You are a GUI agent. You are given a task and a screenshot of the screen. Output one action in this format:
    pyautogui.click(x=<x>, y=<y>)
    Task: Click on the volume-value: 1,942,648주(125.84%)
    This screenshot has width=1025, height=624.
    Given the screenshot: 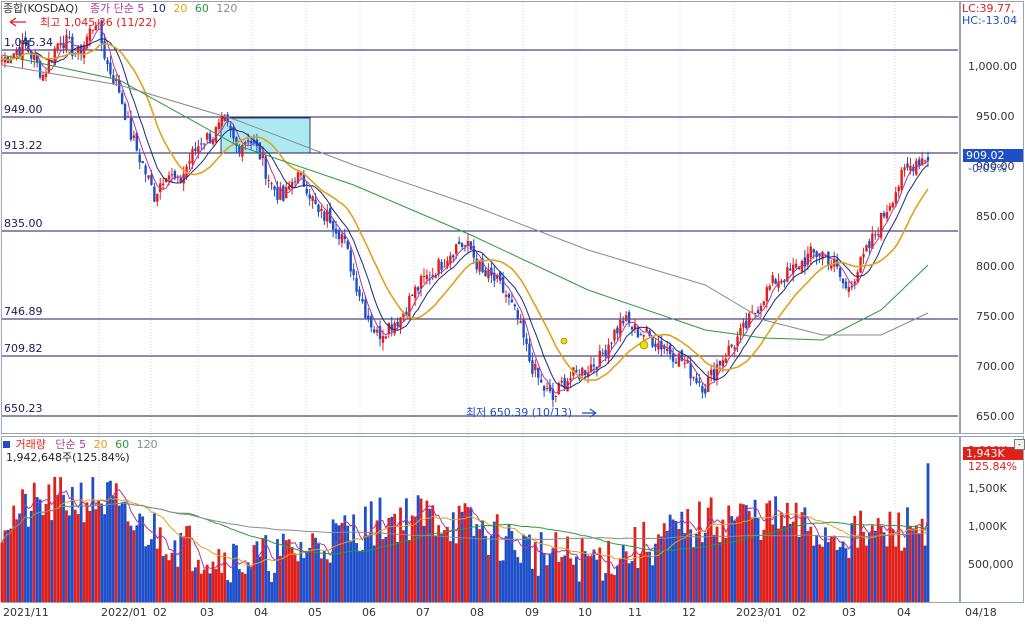 What is the action you would take?
    pyautogui.click(x=68, y=457)
    